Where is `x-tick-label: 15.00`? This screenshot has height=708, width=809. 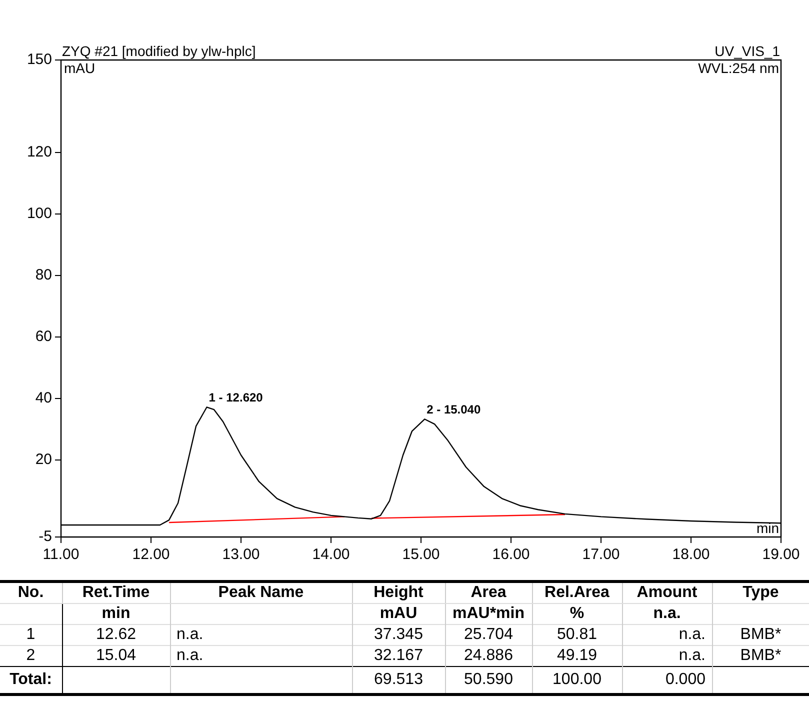 x-tick-label: 15.00 is located at coordinates (421, 555).